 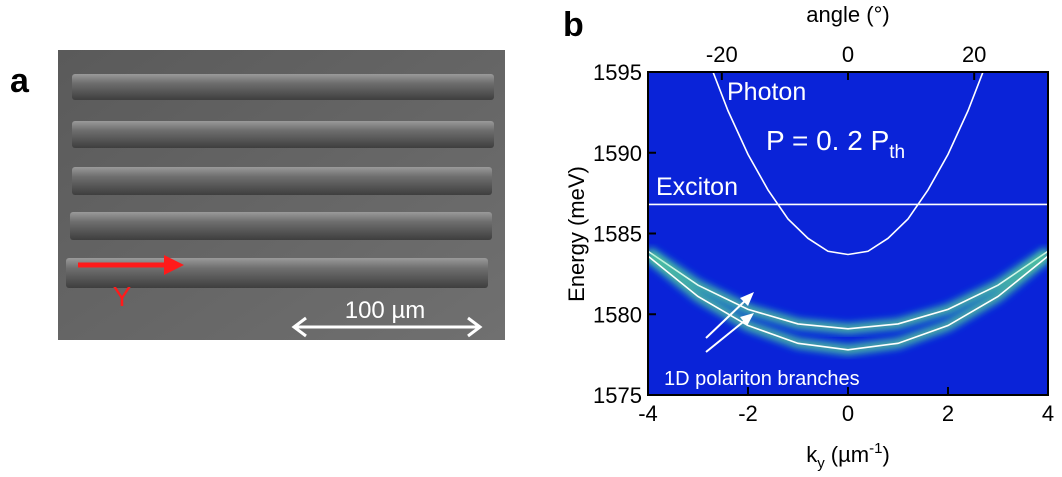 I want to click on x2-tick-label: 20, so click(x=974, y=54).